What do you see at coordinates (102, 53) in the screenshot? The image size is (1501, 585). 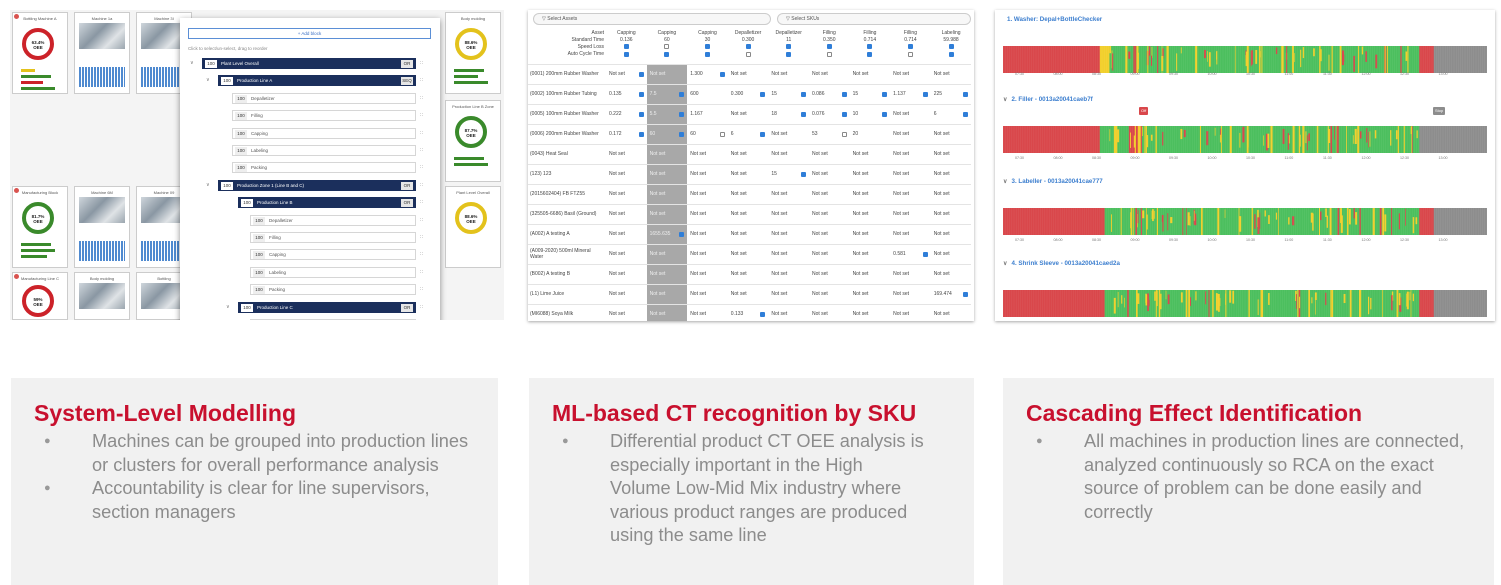 I see `machine-card: Machine 1a` at bounding box center [102, 53].